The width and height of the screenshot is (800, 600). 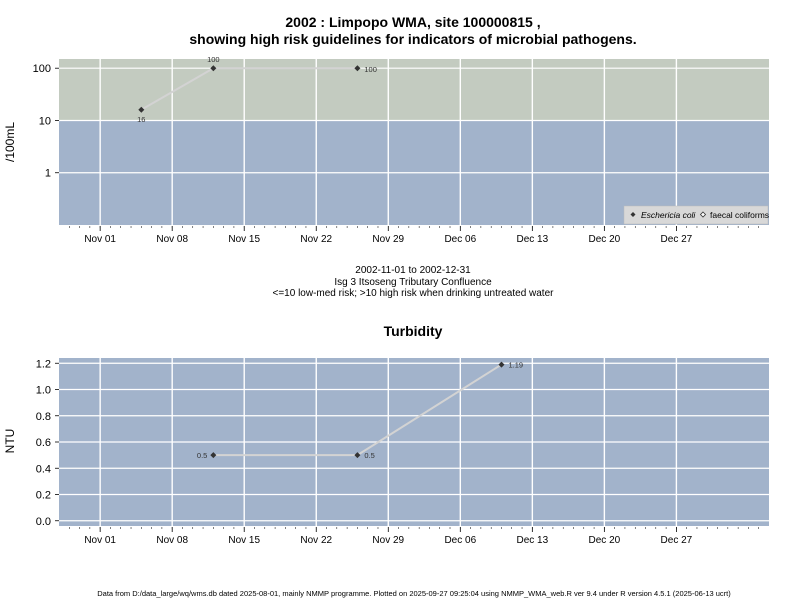 I want to click on y-axis-label: /100mL, so click(x=10, y=142).